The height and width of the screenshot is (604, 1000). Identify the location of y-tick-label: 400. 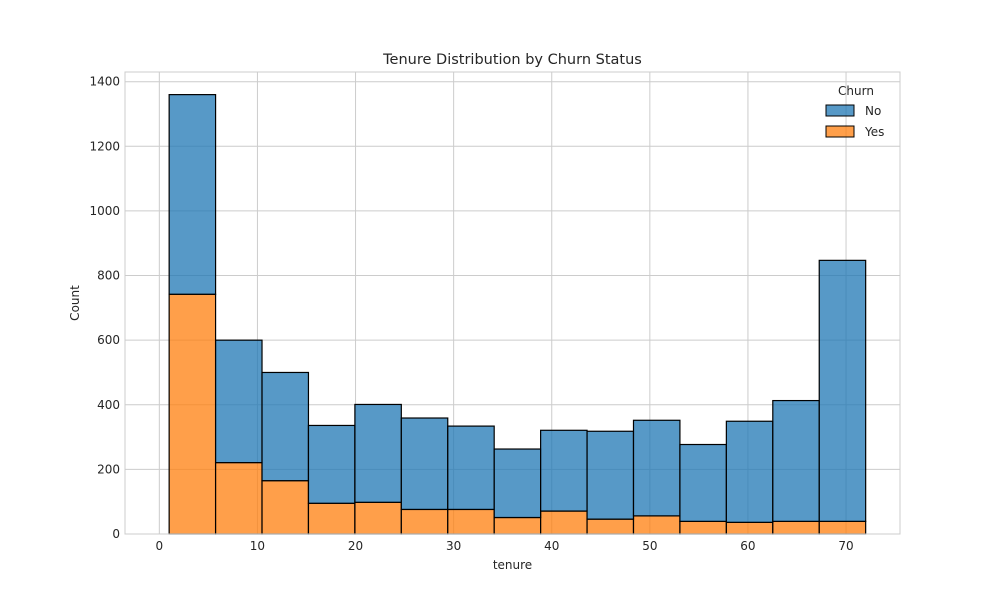
(108, 405).